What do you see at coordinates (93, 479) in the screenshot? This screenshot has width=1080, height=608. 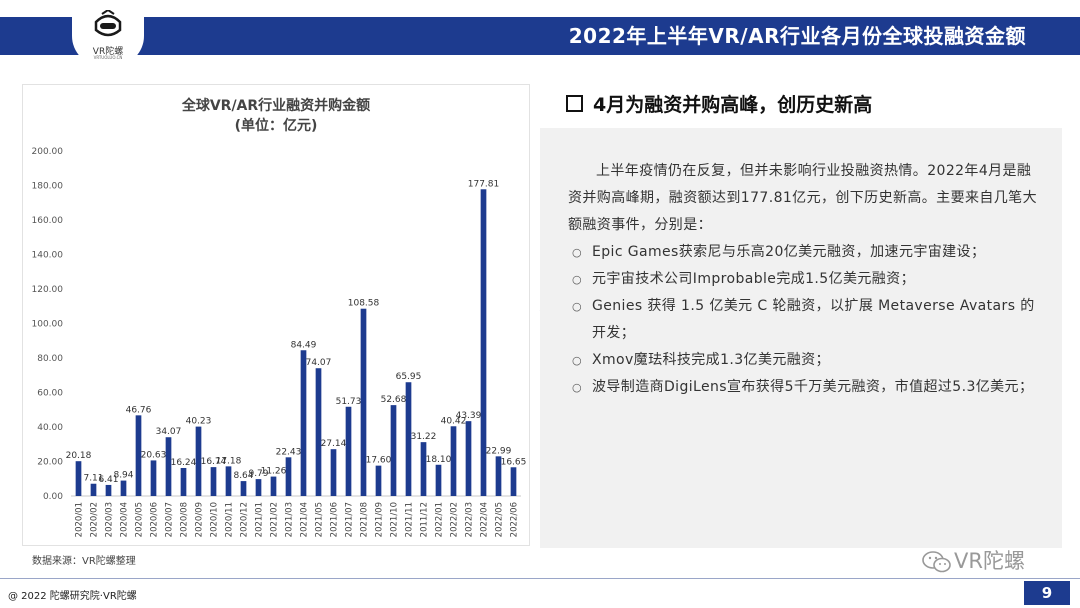 I see `data-label: 7.11` at bounding box center [93, 479].